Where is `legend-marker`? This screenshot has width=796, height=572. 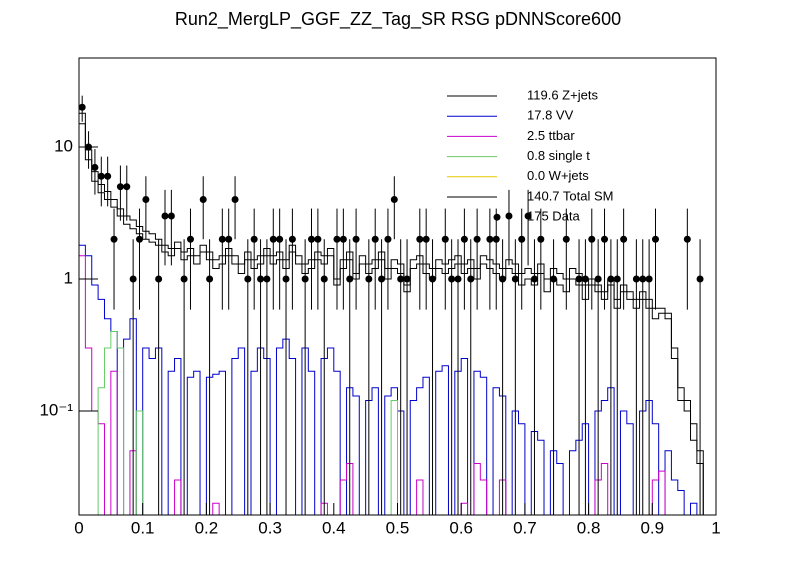
legend-marker is located at coordinates (497, 217).